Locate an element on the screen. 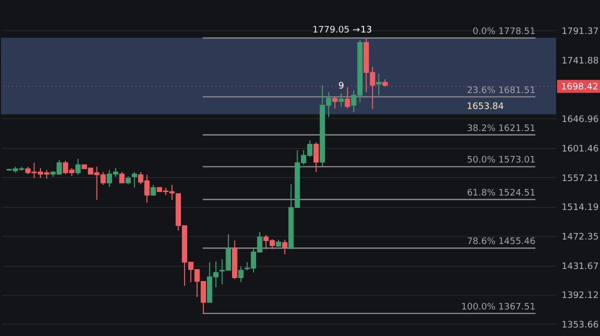  ref-line-label: 38.2% 1621.51 is located at coordinates (501, 129).